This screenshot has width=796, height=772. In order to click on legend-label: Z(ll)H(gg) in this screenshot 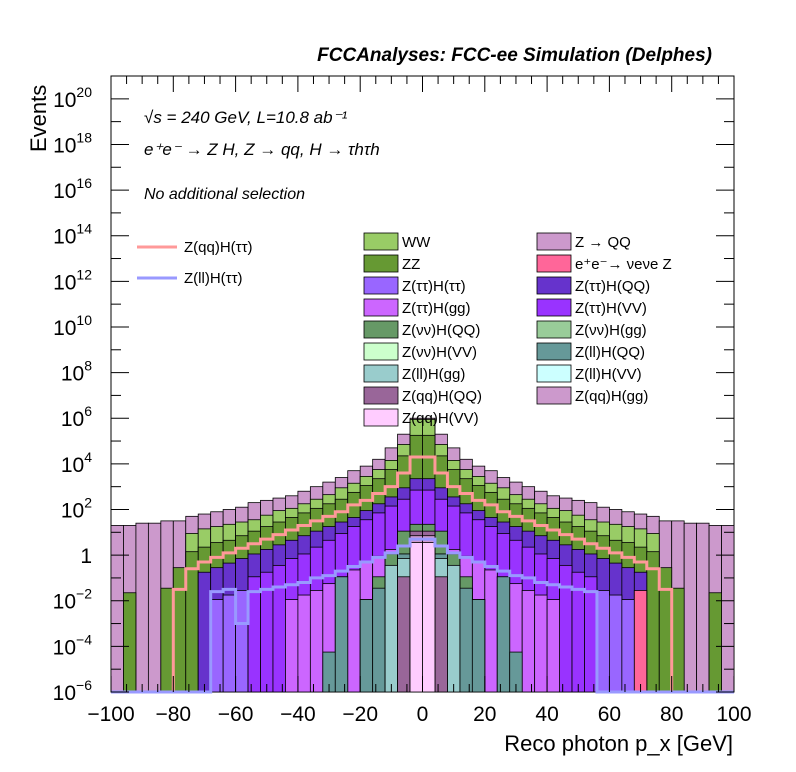, I will do `click(433, 374)`.